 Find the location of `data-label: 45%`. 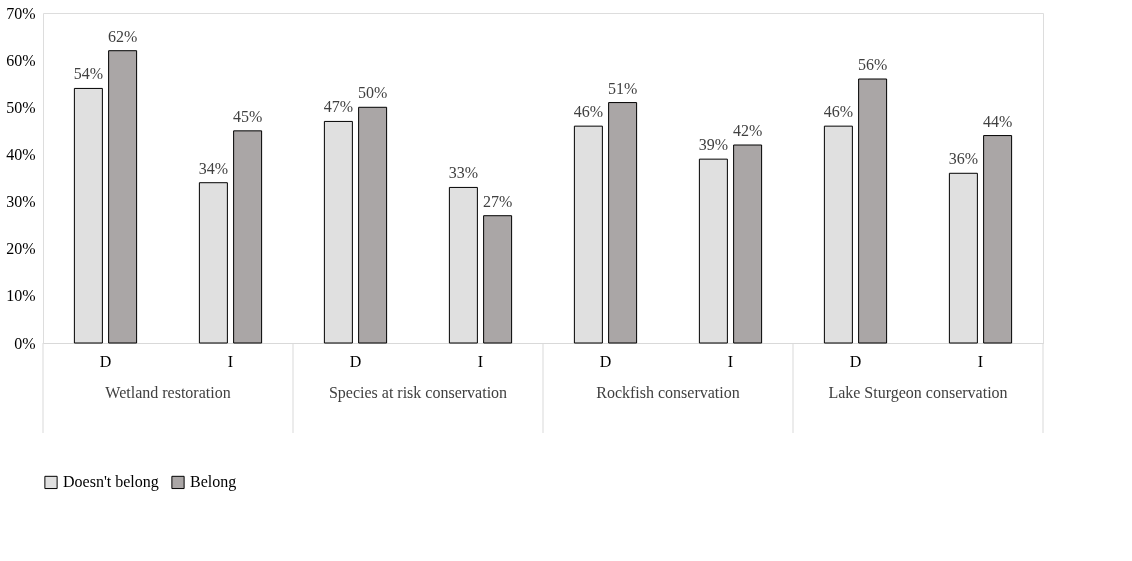

data-label: 45% is located at coordinates (247, 116).